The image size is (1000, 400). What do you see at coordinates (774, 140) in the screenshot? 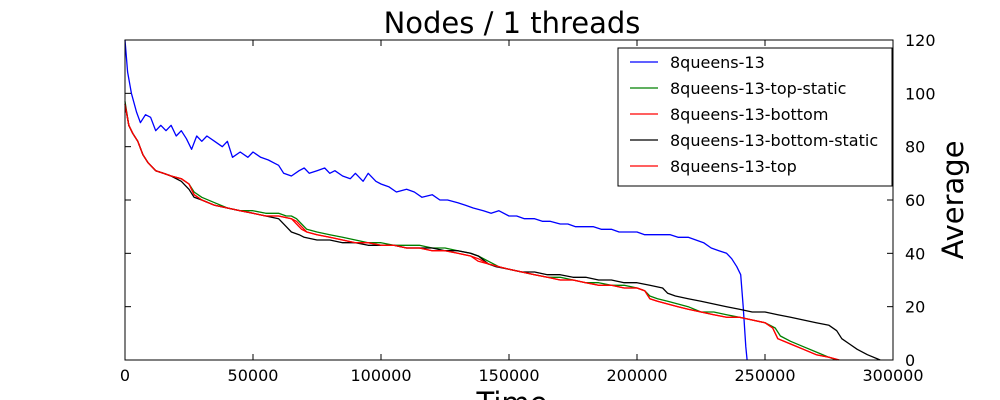
I see `legend-label: 8queens-13-bottom-static` at bounding box center [774, 140].